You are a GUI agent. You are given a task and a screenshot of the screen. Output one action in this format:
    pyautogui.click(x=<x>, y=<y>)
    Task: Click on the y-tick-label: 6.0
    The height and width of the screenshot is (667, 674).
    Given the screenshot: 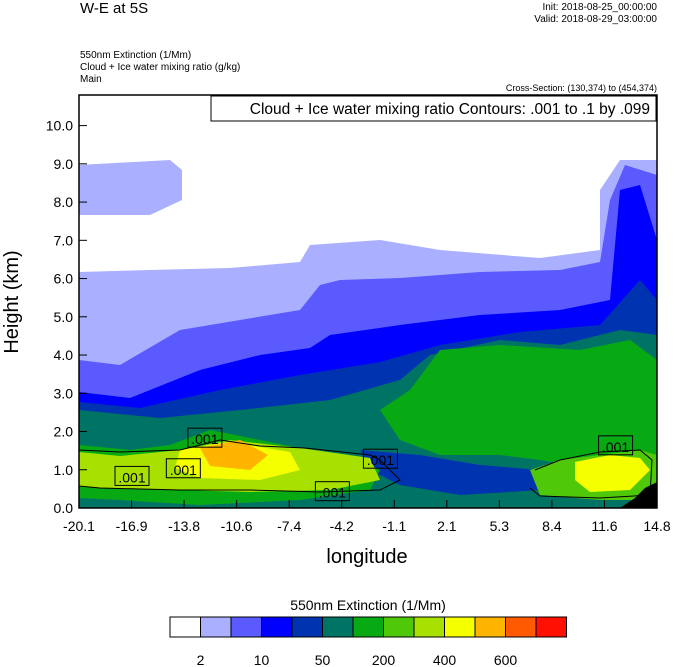 What is the action you would take?
    pyautogui.click(x=64, y=279)
    